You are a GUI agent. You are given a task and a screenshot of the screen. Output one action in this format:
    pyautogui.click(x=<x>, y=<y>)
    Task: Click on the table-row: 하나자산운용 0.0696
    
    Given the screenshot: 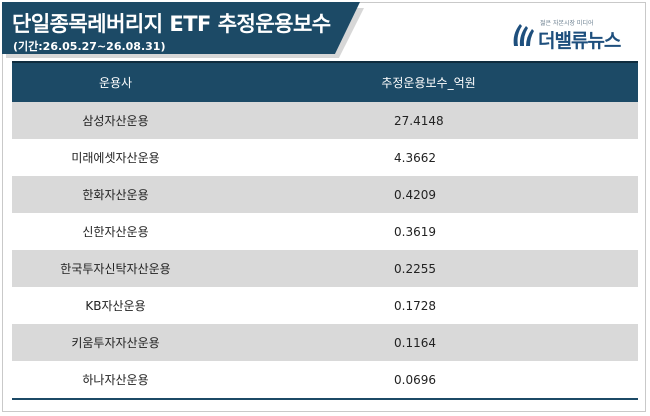 What is the action you would take?
    pyautogui.click(x=325, y=380)
    